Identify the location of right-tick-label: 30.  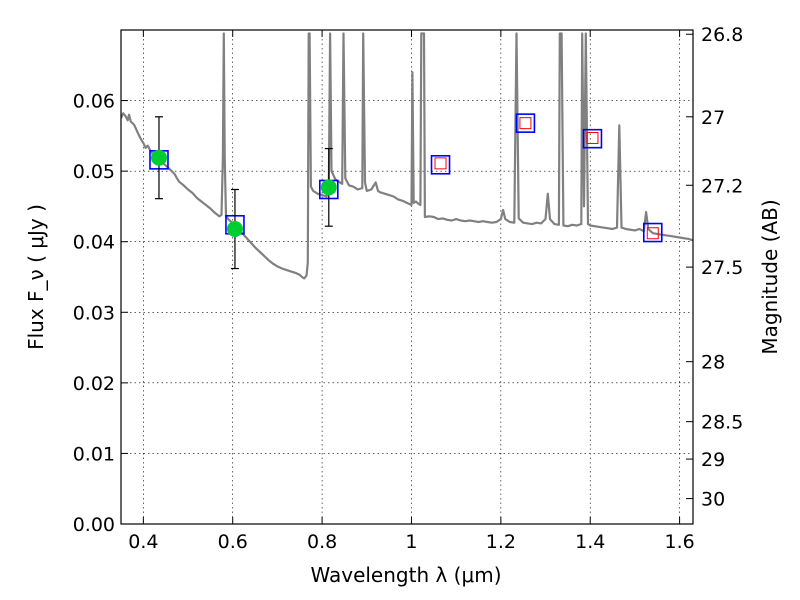
(713, 500).